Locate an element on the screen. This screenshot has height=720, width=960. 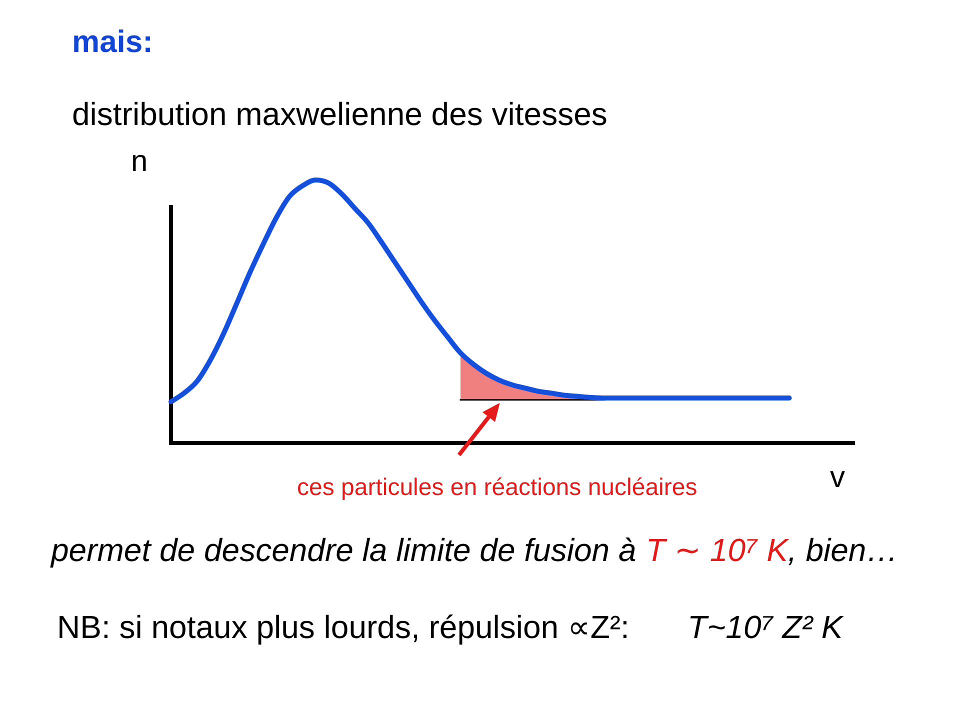
y-axis-title: n is located at coordinates (139, 161).